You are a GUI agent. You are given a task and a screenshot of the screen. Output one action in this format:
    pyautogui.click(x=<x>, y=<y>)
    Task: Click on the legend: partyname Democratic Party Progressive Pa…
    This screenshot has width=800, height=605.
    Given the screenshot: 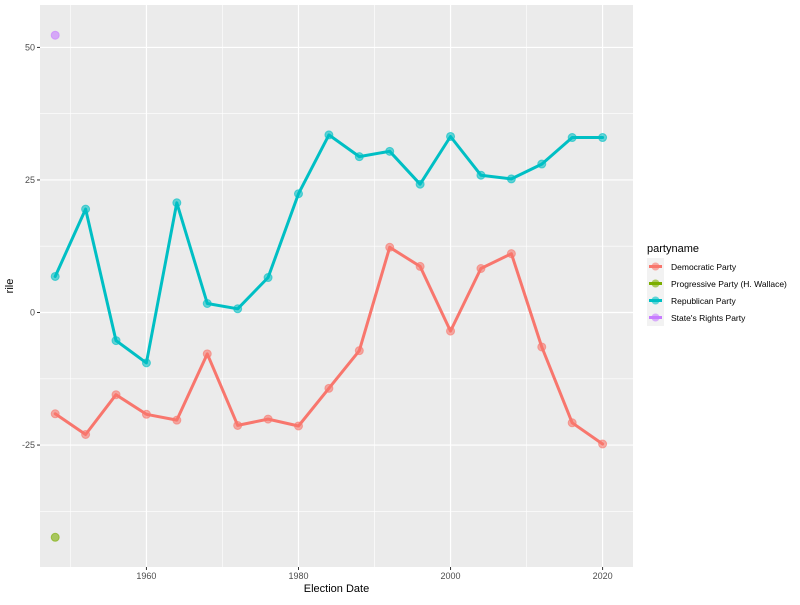 What is the action you would take?
    pyautogui.click(x=717, y=284)
    